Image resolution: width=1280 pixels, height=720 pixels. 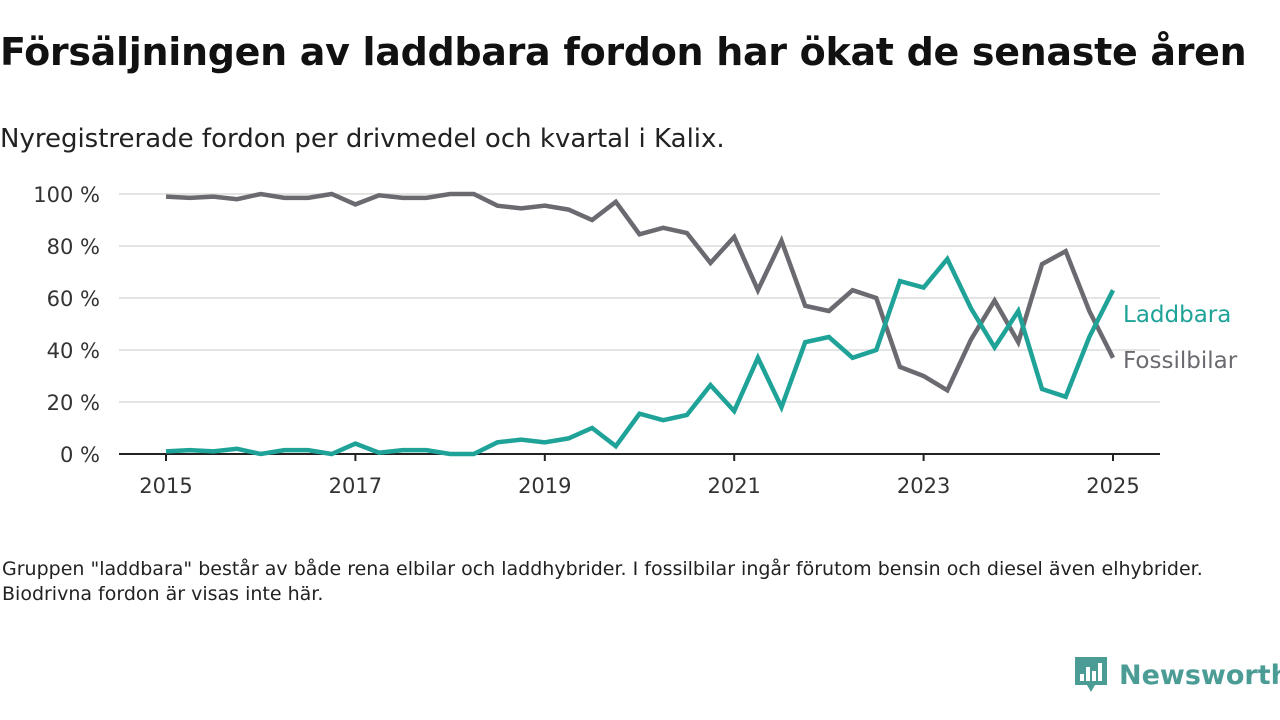 What do you see at coordinates (1199, 675) in the screenshot?
I see `brand-name: Newsworthy` at bounding box center [1199, 675].